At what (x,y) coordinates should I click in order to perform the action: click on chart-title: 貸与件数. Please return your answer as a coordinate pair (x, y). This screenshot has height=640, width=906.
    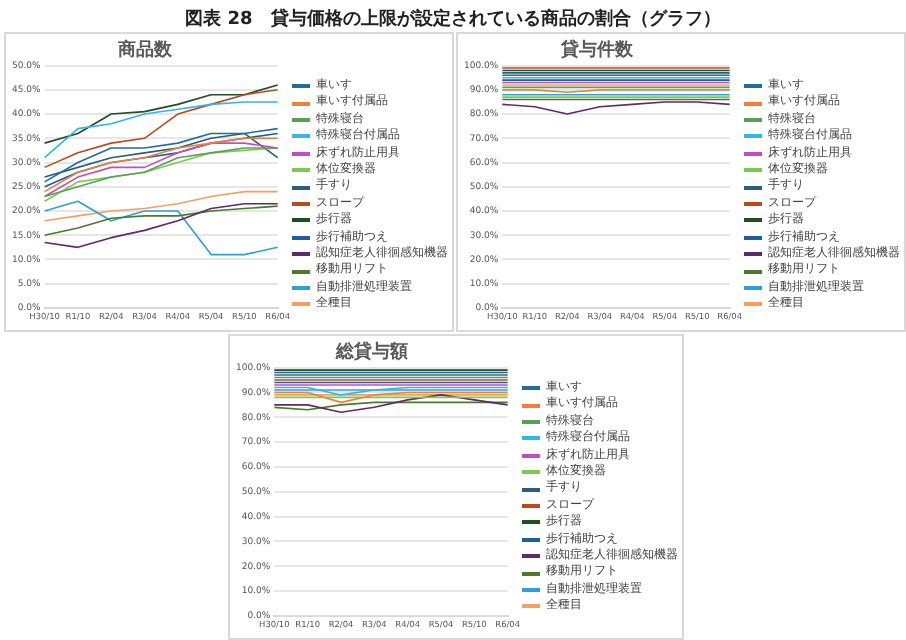
    Looking at the image, I should click on (597, 50).